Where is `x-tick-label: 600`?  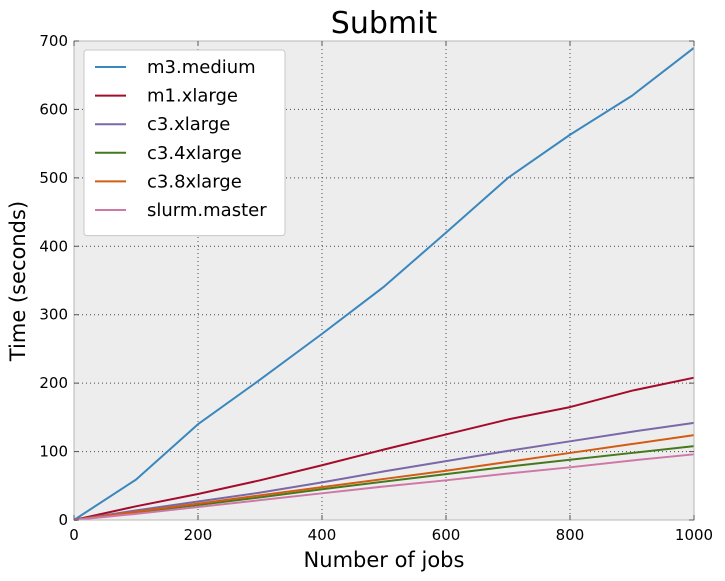 x-tick-label: 600 is located at coordinates (446, 535).